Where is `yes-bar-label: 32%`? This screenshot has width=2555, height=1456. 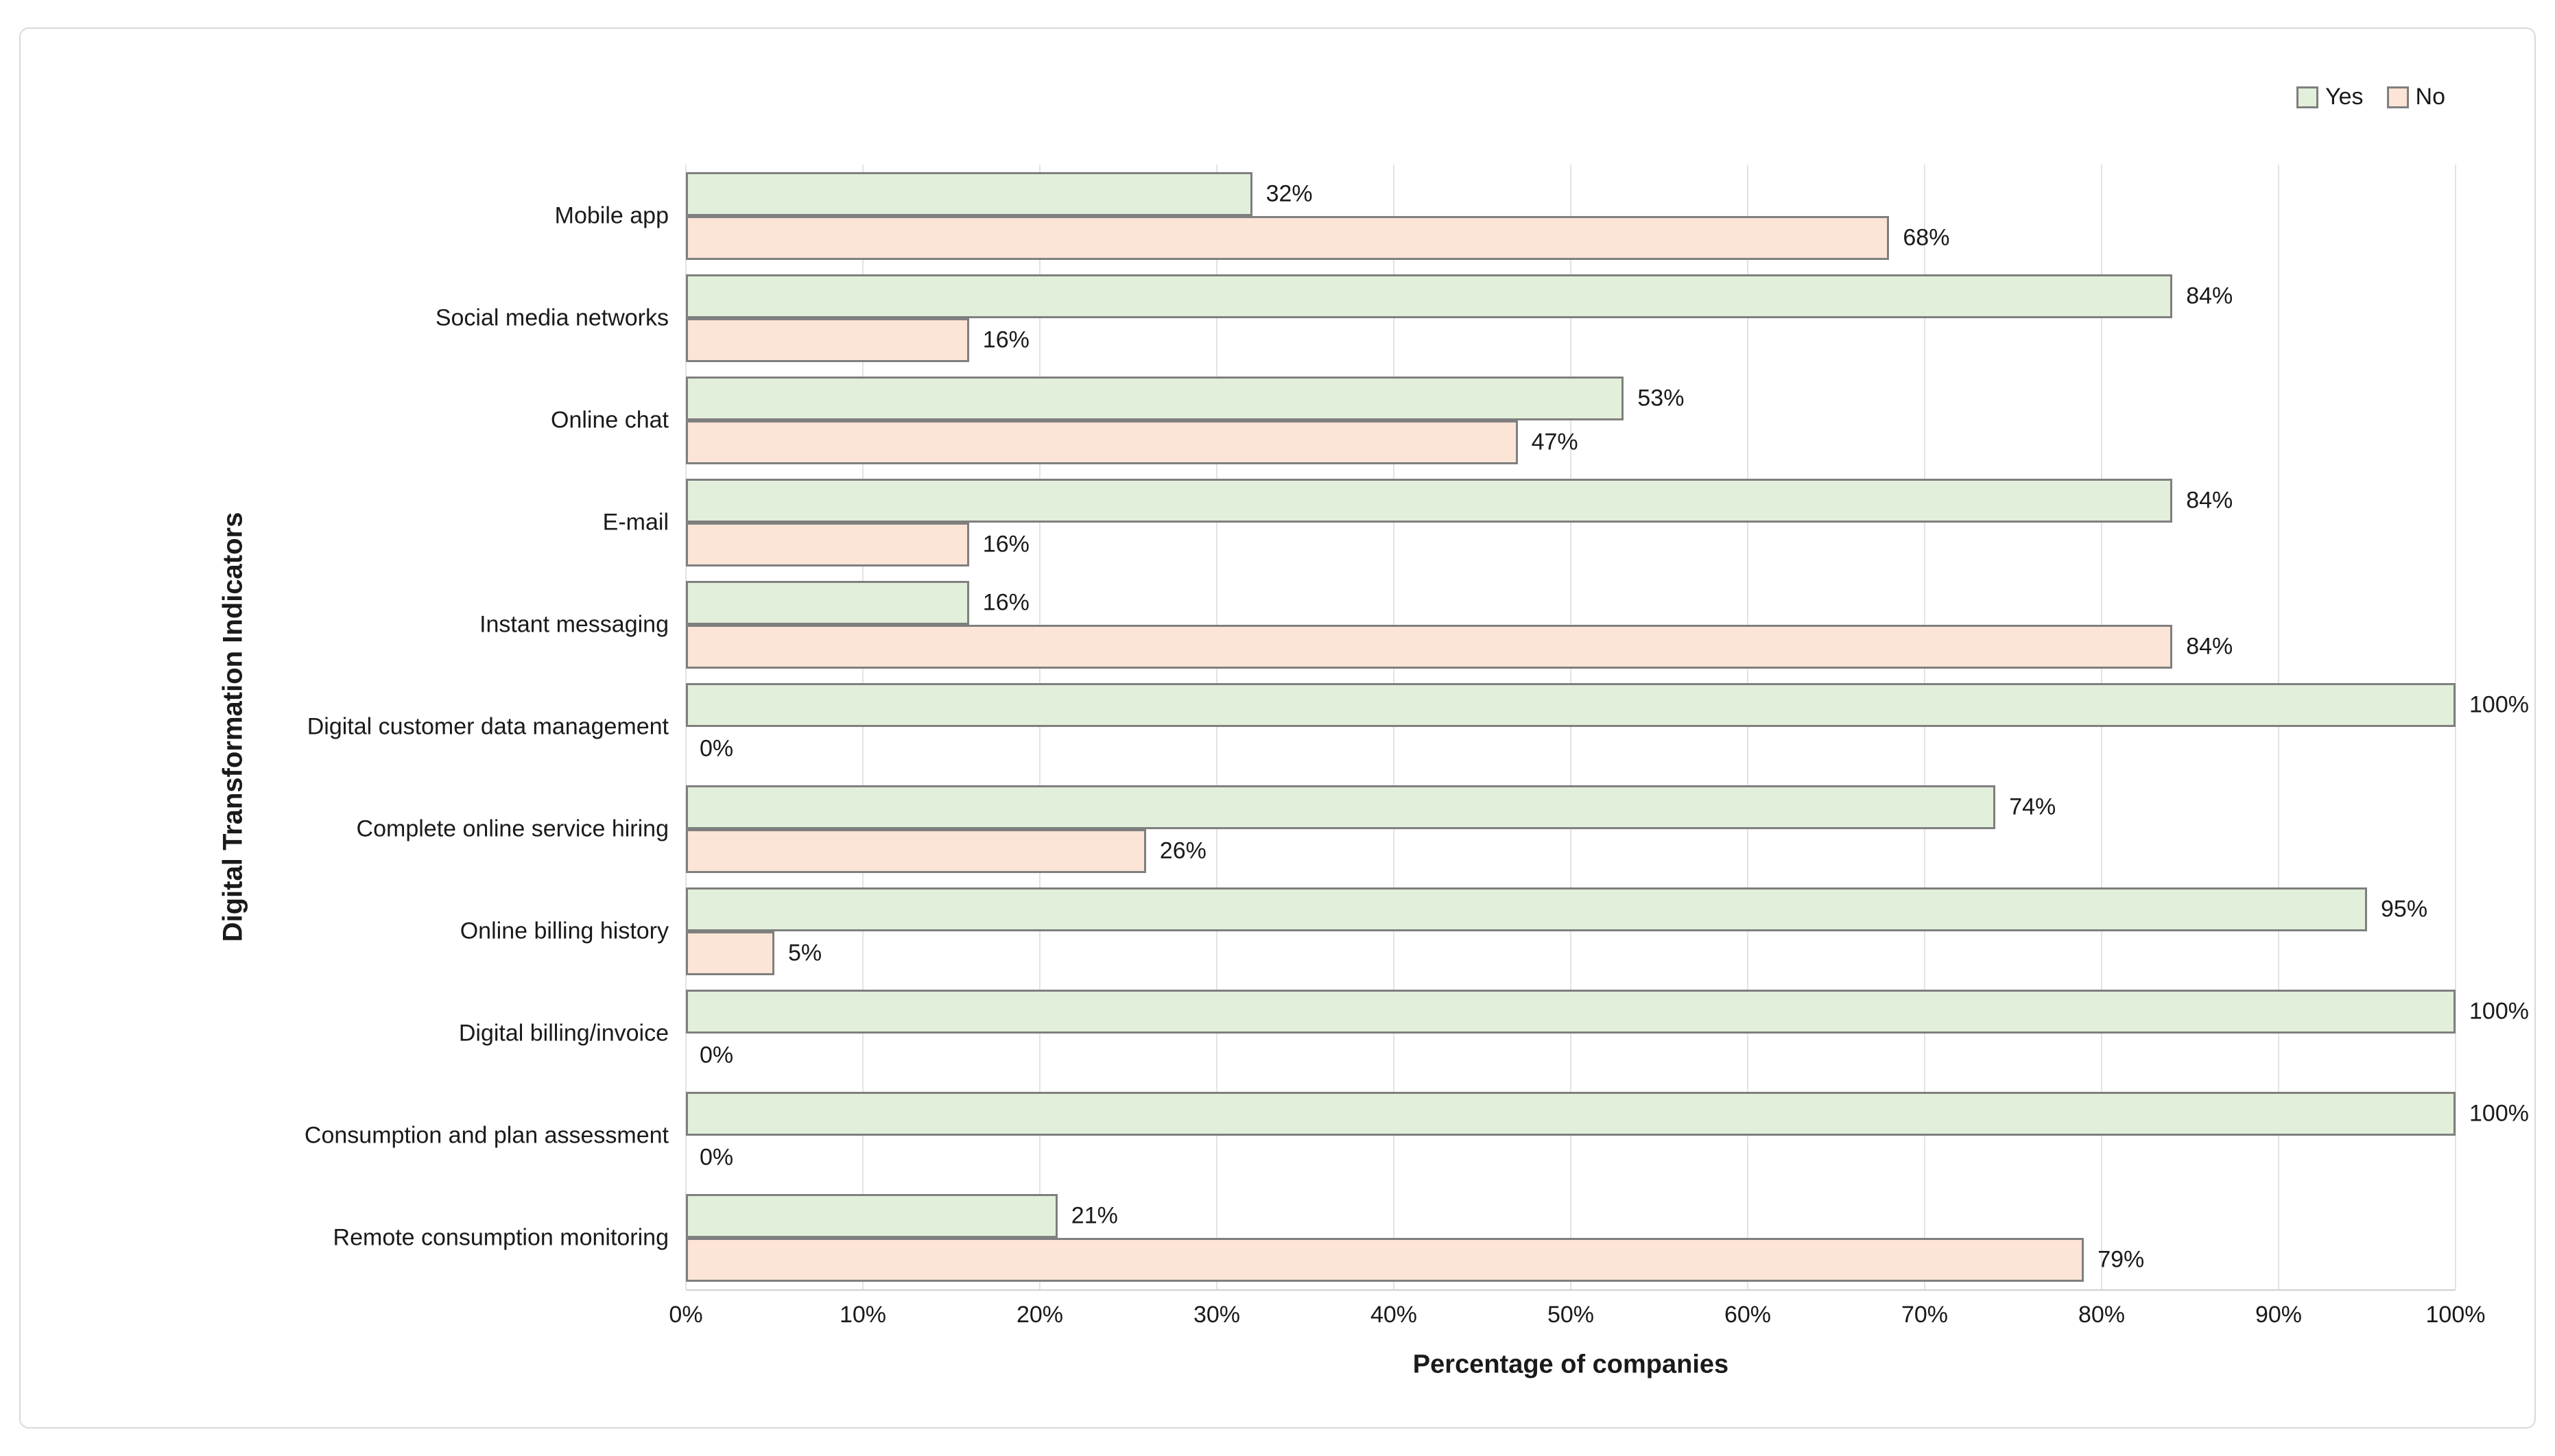
yes-bar-label: 32% is located at coordinates (1289, 193).